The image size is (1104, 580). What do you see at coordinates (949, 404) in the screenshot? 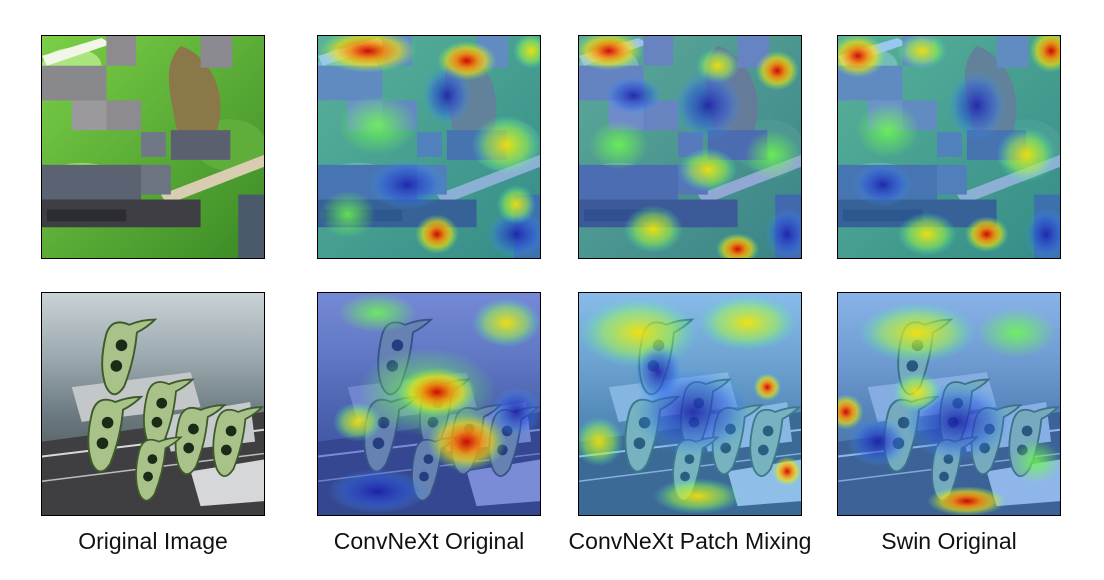
I see `swin-original-heatmap-flight-deck` at bounding box center [949, 404].